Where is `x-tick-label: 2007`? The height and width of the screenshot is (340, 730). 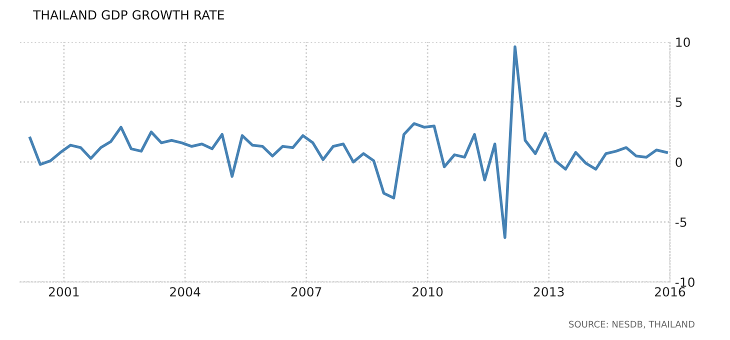 x-tick-label: 2007 is located at coordinates (306, 292).